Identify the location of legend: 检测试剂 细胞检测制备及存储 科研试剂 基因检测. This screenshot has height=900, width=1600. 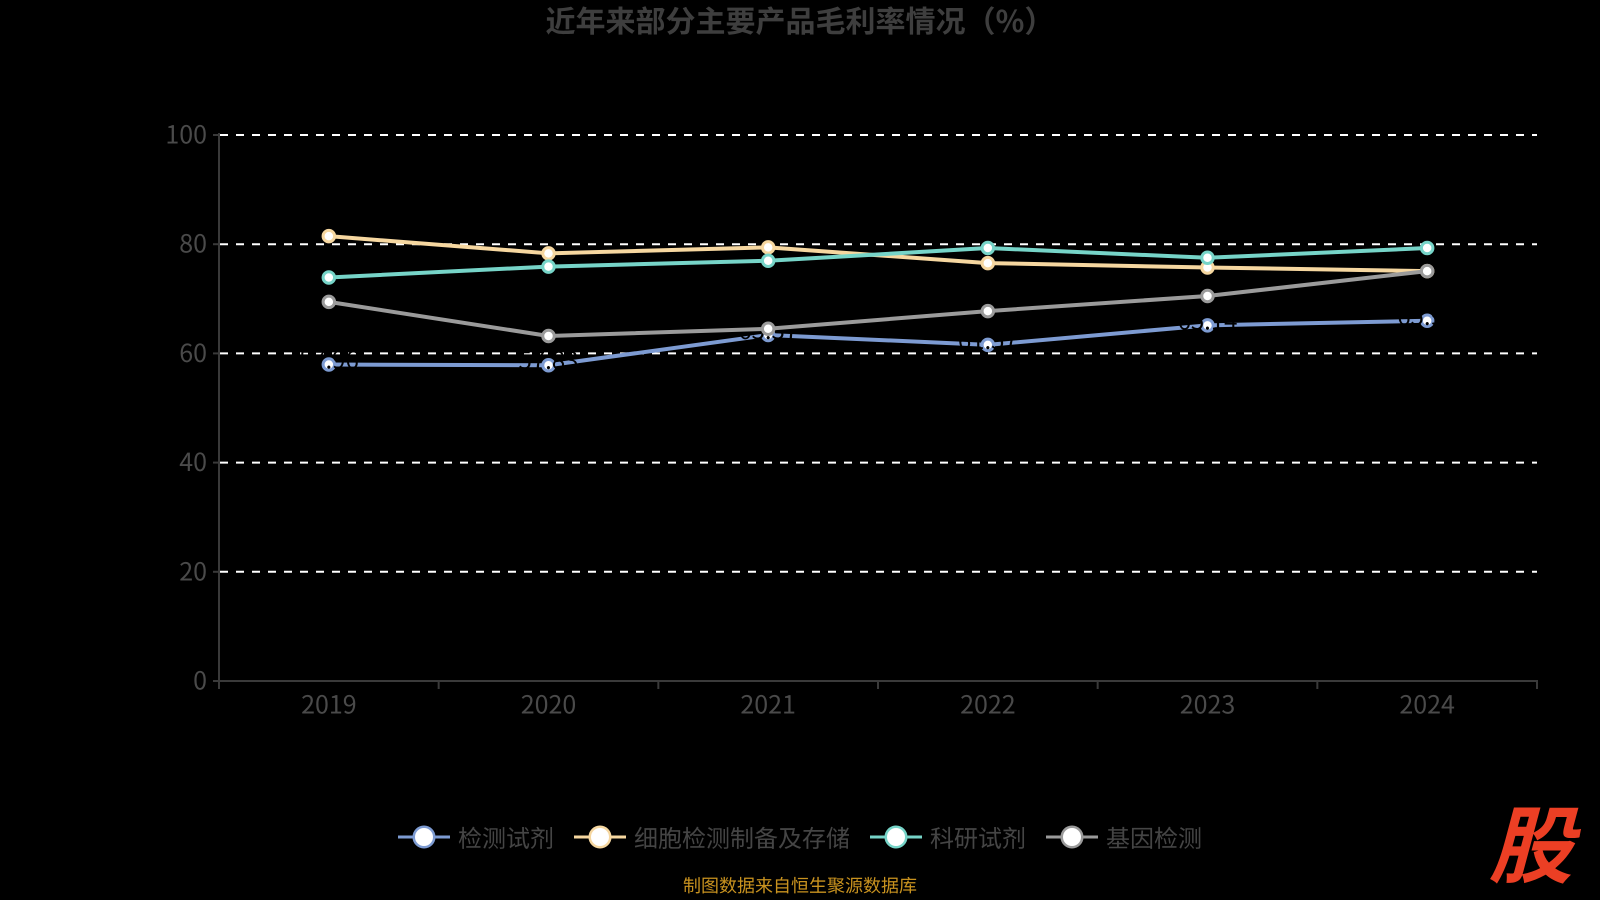
(800, 837).